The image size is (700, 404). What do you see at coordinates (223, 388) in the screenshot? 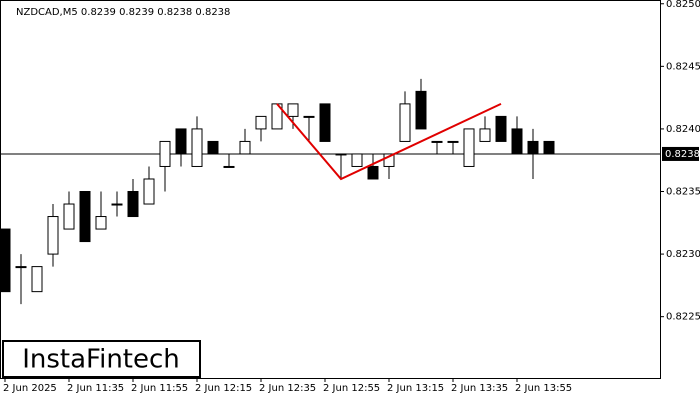
I see `x-tick-label: 2 Jun 12:15` at bounding box center [223, 388].